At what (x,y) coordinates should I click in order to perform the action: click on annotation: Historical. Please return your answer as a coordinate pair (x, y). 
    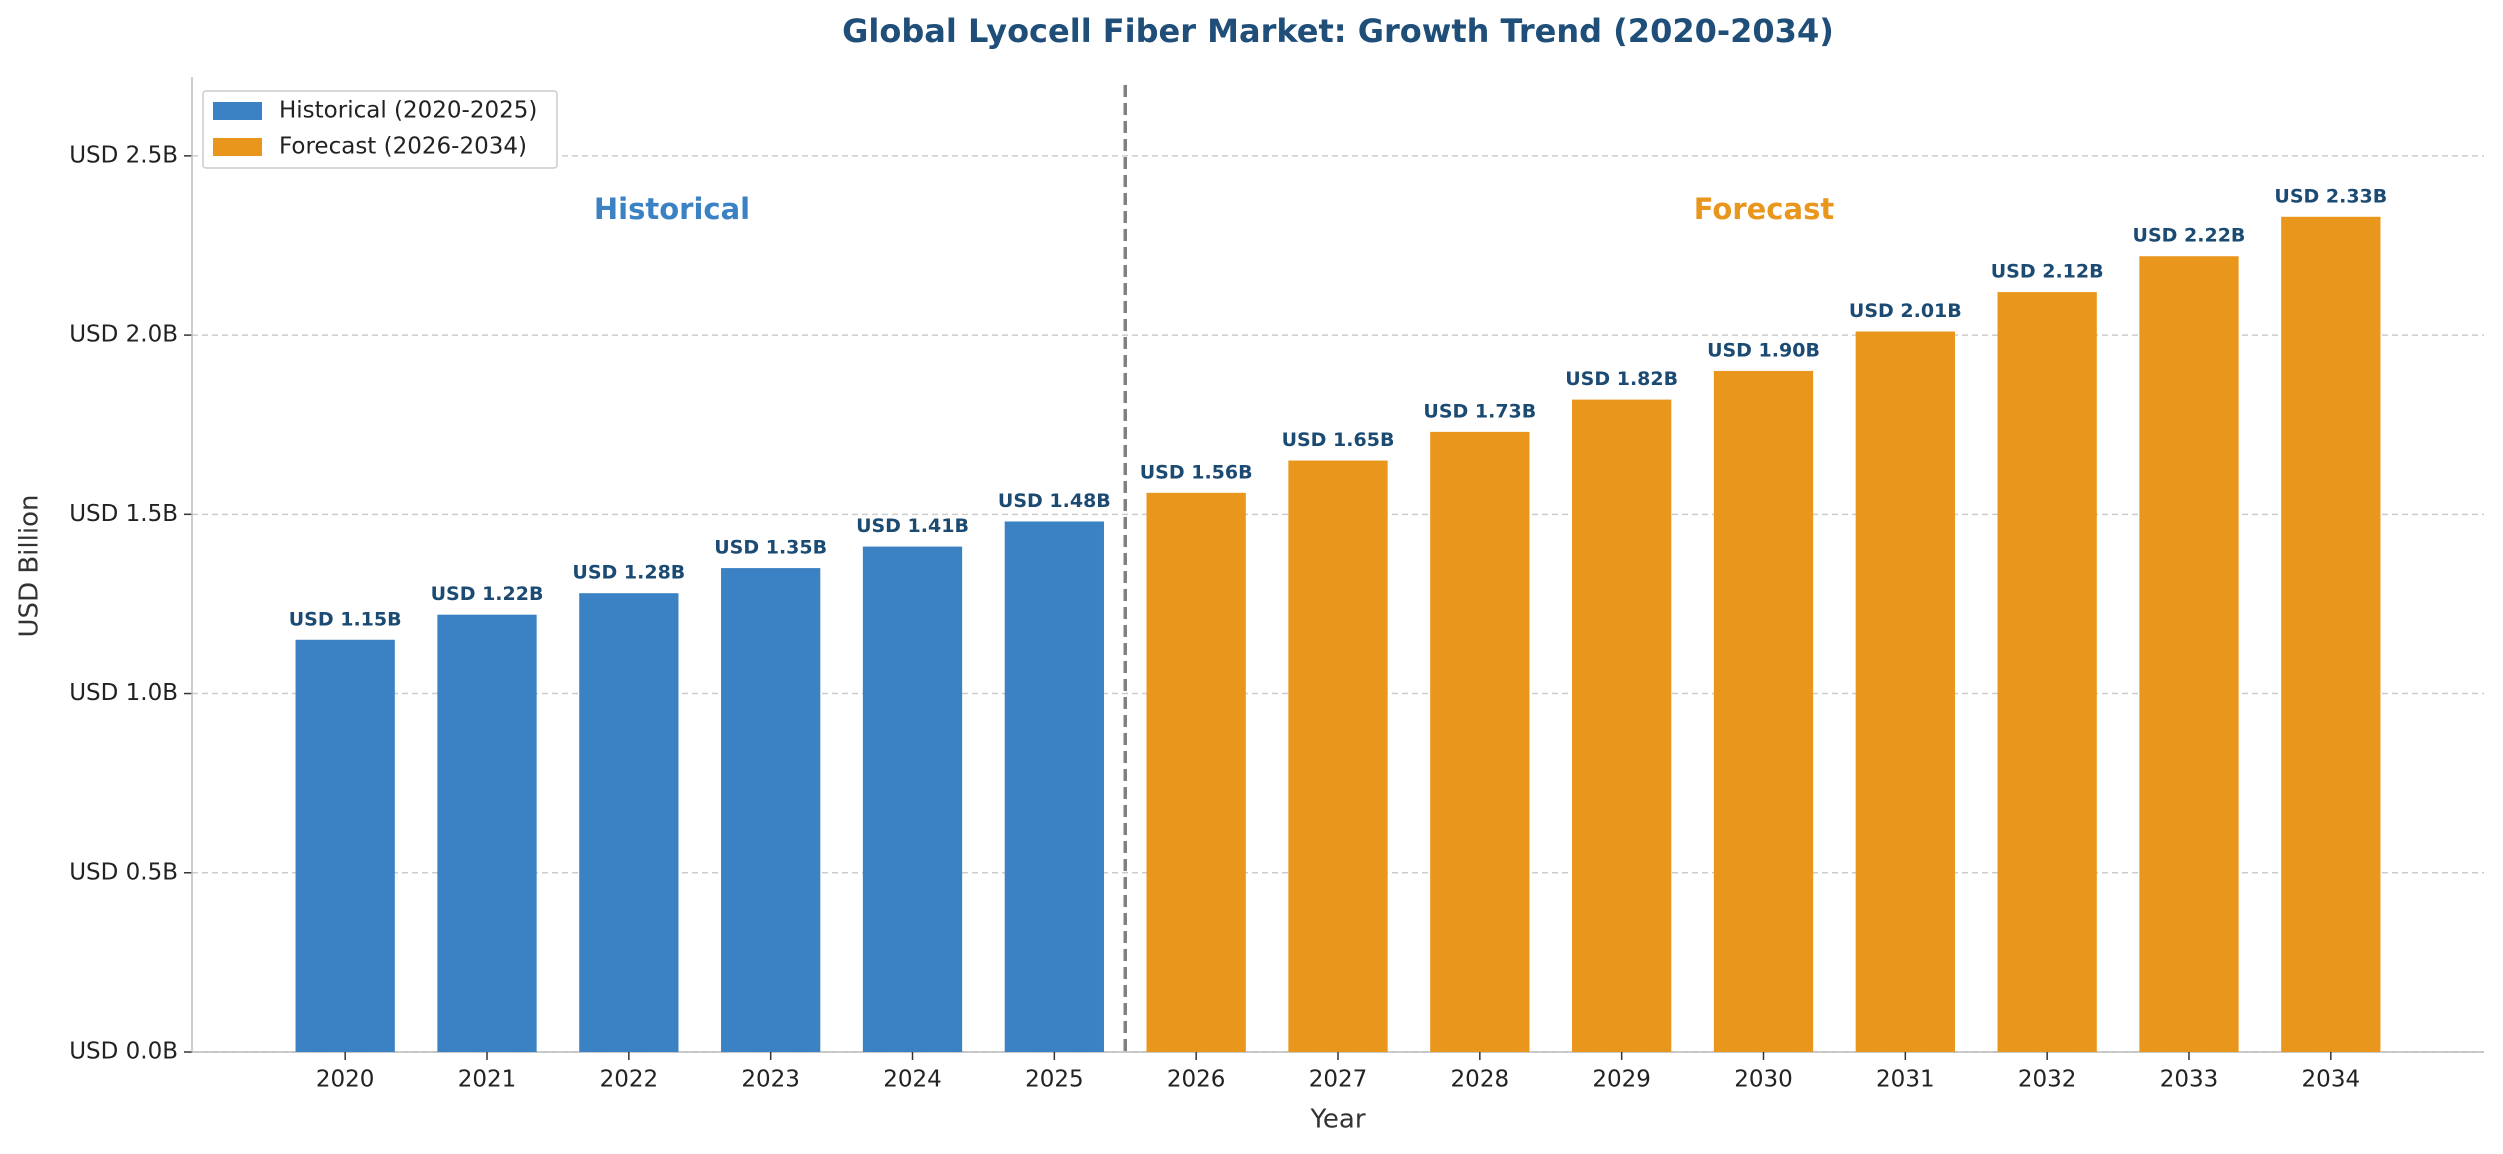
    Looking at the image, I should click on (672, 209).